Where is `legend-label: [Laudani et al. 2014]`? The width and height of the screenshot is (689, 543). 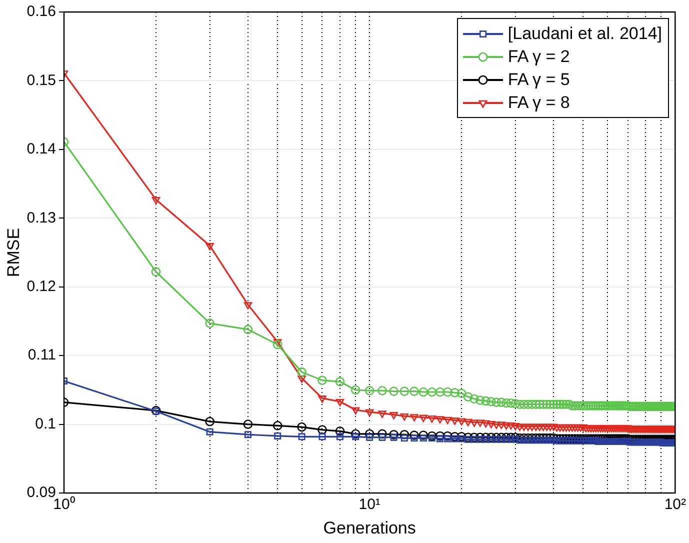
legend-label: [Laudani et al. 2014] is located at coordinates (585, 34).